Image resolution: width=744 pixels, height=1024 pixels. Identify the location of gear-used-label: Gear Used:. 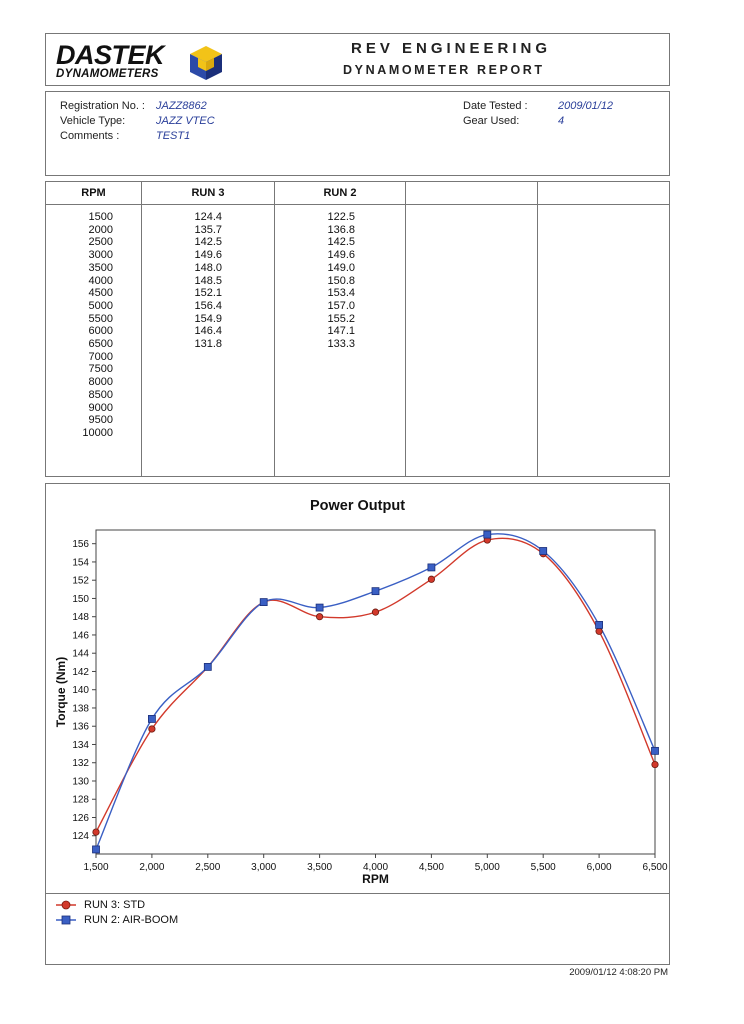
(491, 121).